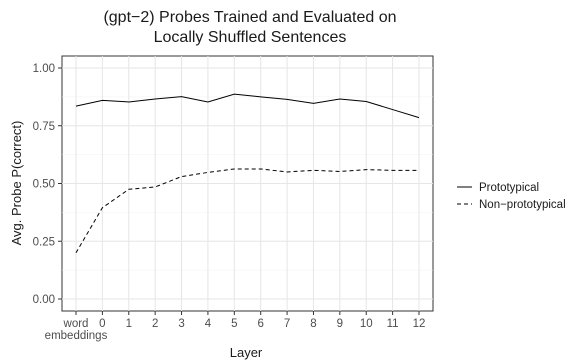 This screenshot has height=360, width=570. I want to click on x-tick-label: 12, so click(419, 324).